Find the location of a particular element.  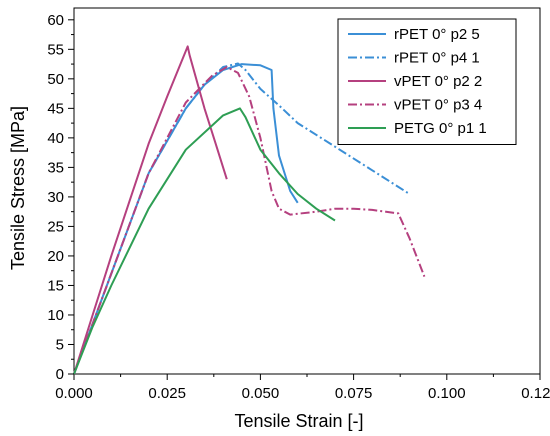

y-axis-title: Tensile Stress [MPa] is located at coordinates (18, 188).